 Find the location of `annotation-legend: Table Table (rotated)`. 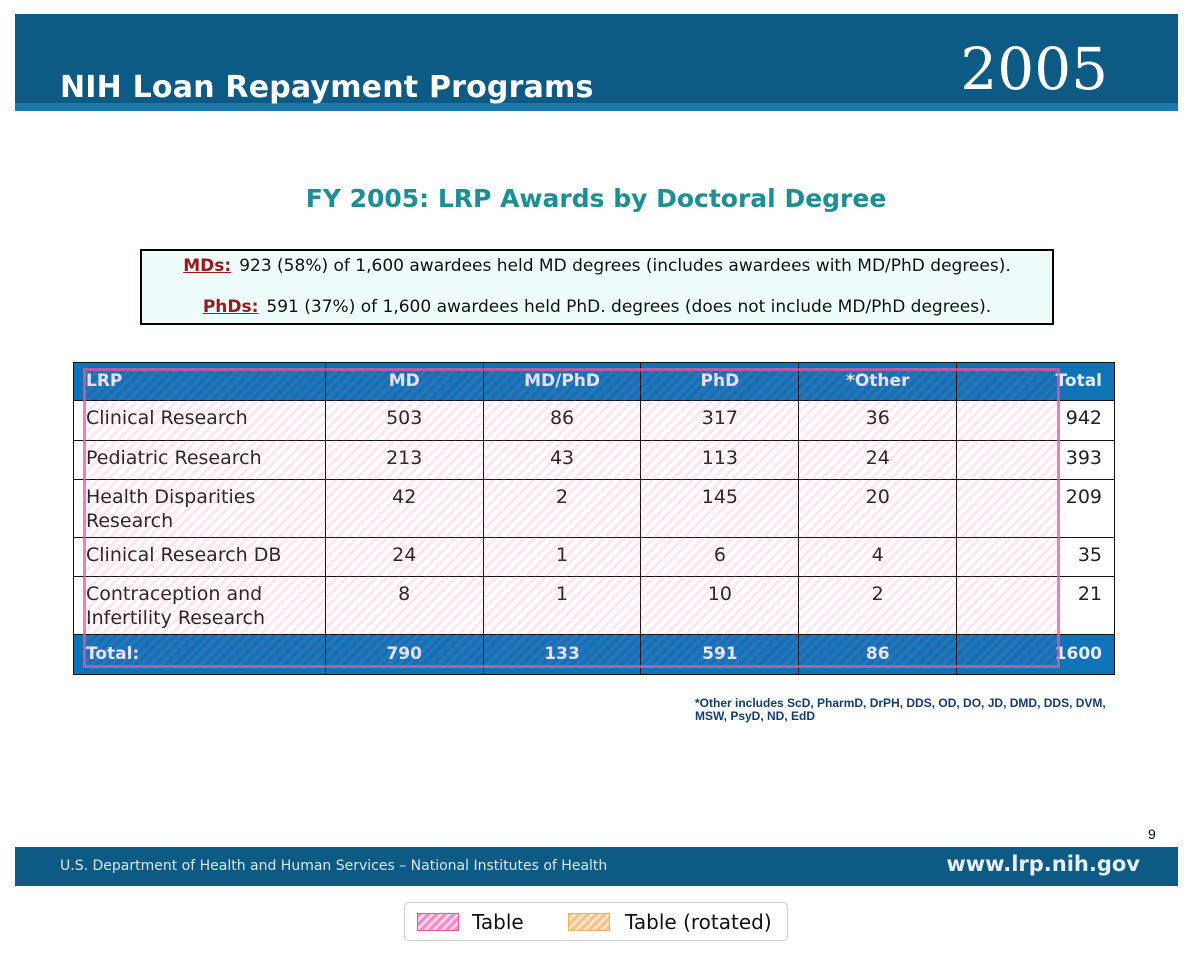

annotation-legend: Table Table (rotated) is located at coordinates (596, 921).